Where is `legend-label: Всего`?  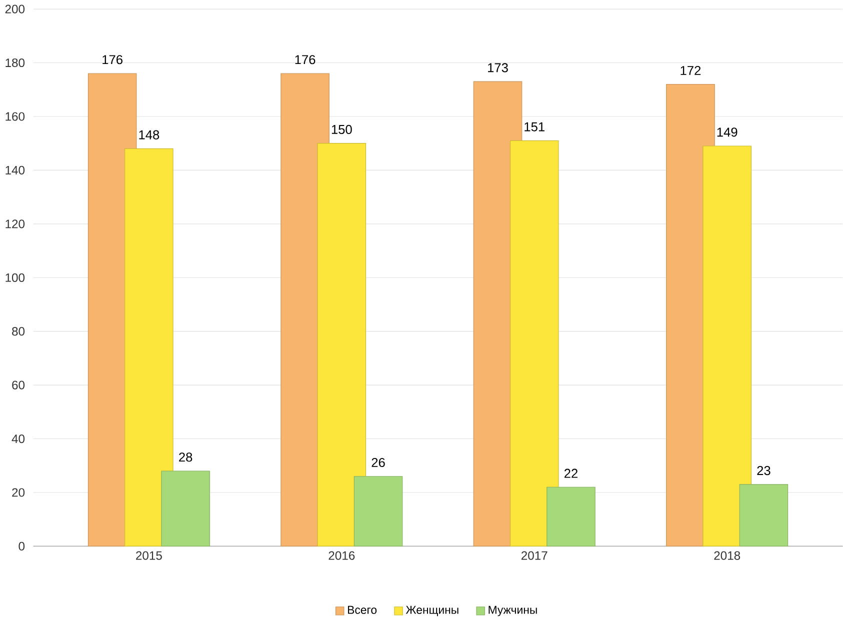
legend-label: Всего is located at coordinates (362, 610).